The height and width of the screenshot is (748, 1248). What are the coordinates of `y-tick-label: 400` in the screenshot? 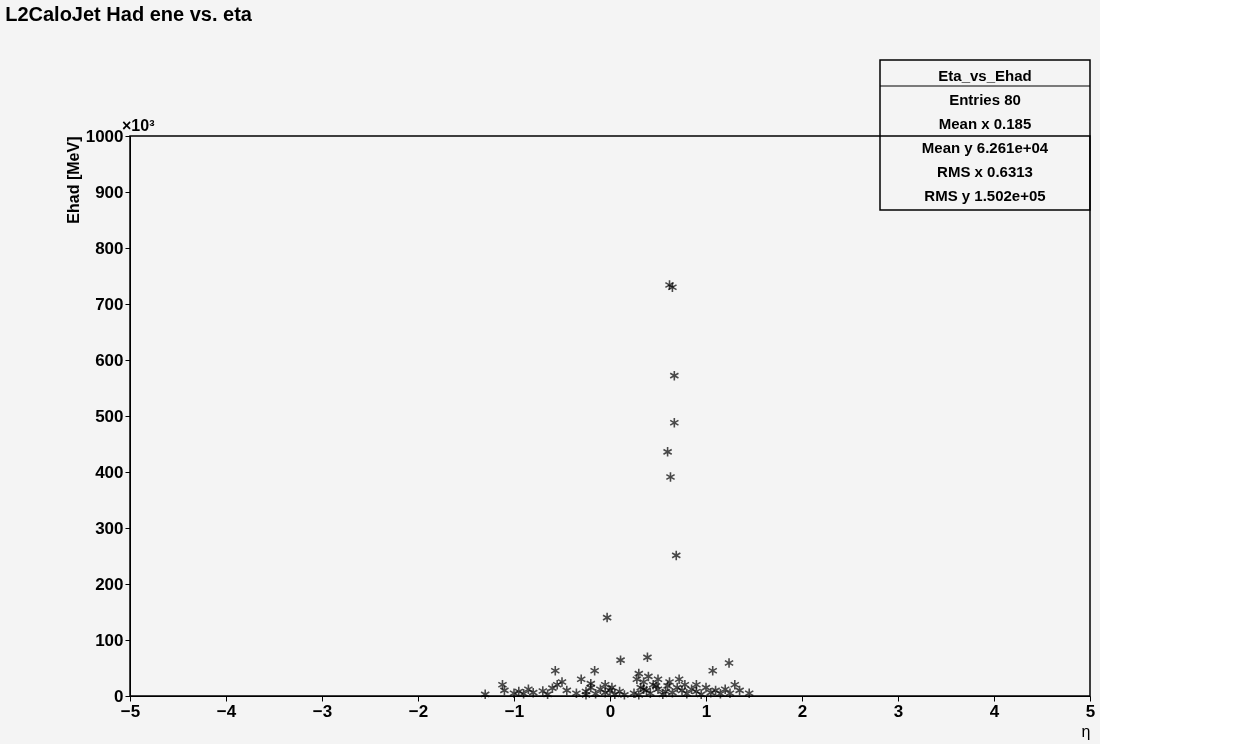 It's located at (109, 472).